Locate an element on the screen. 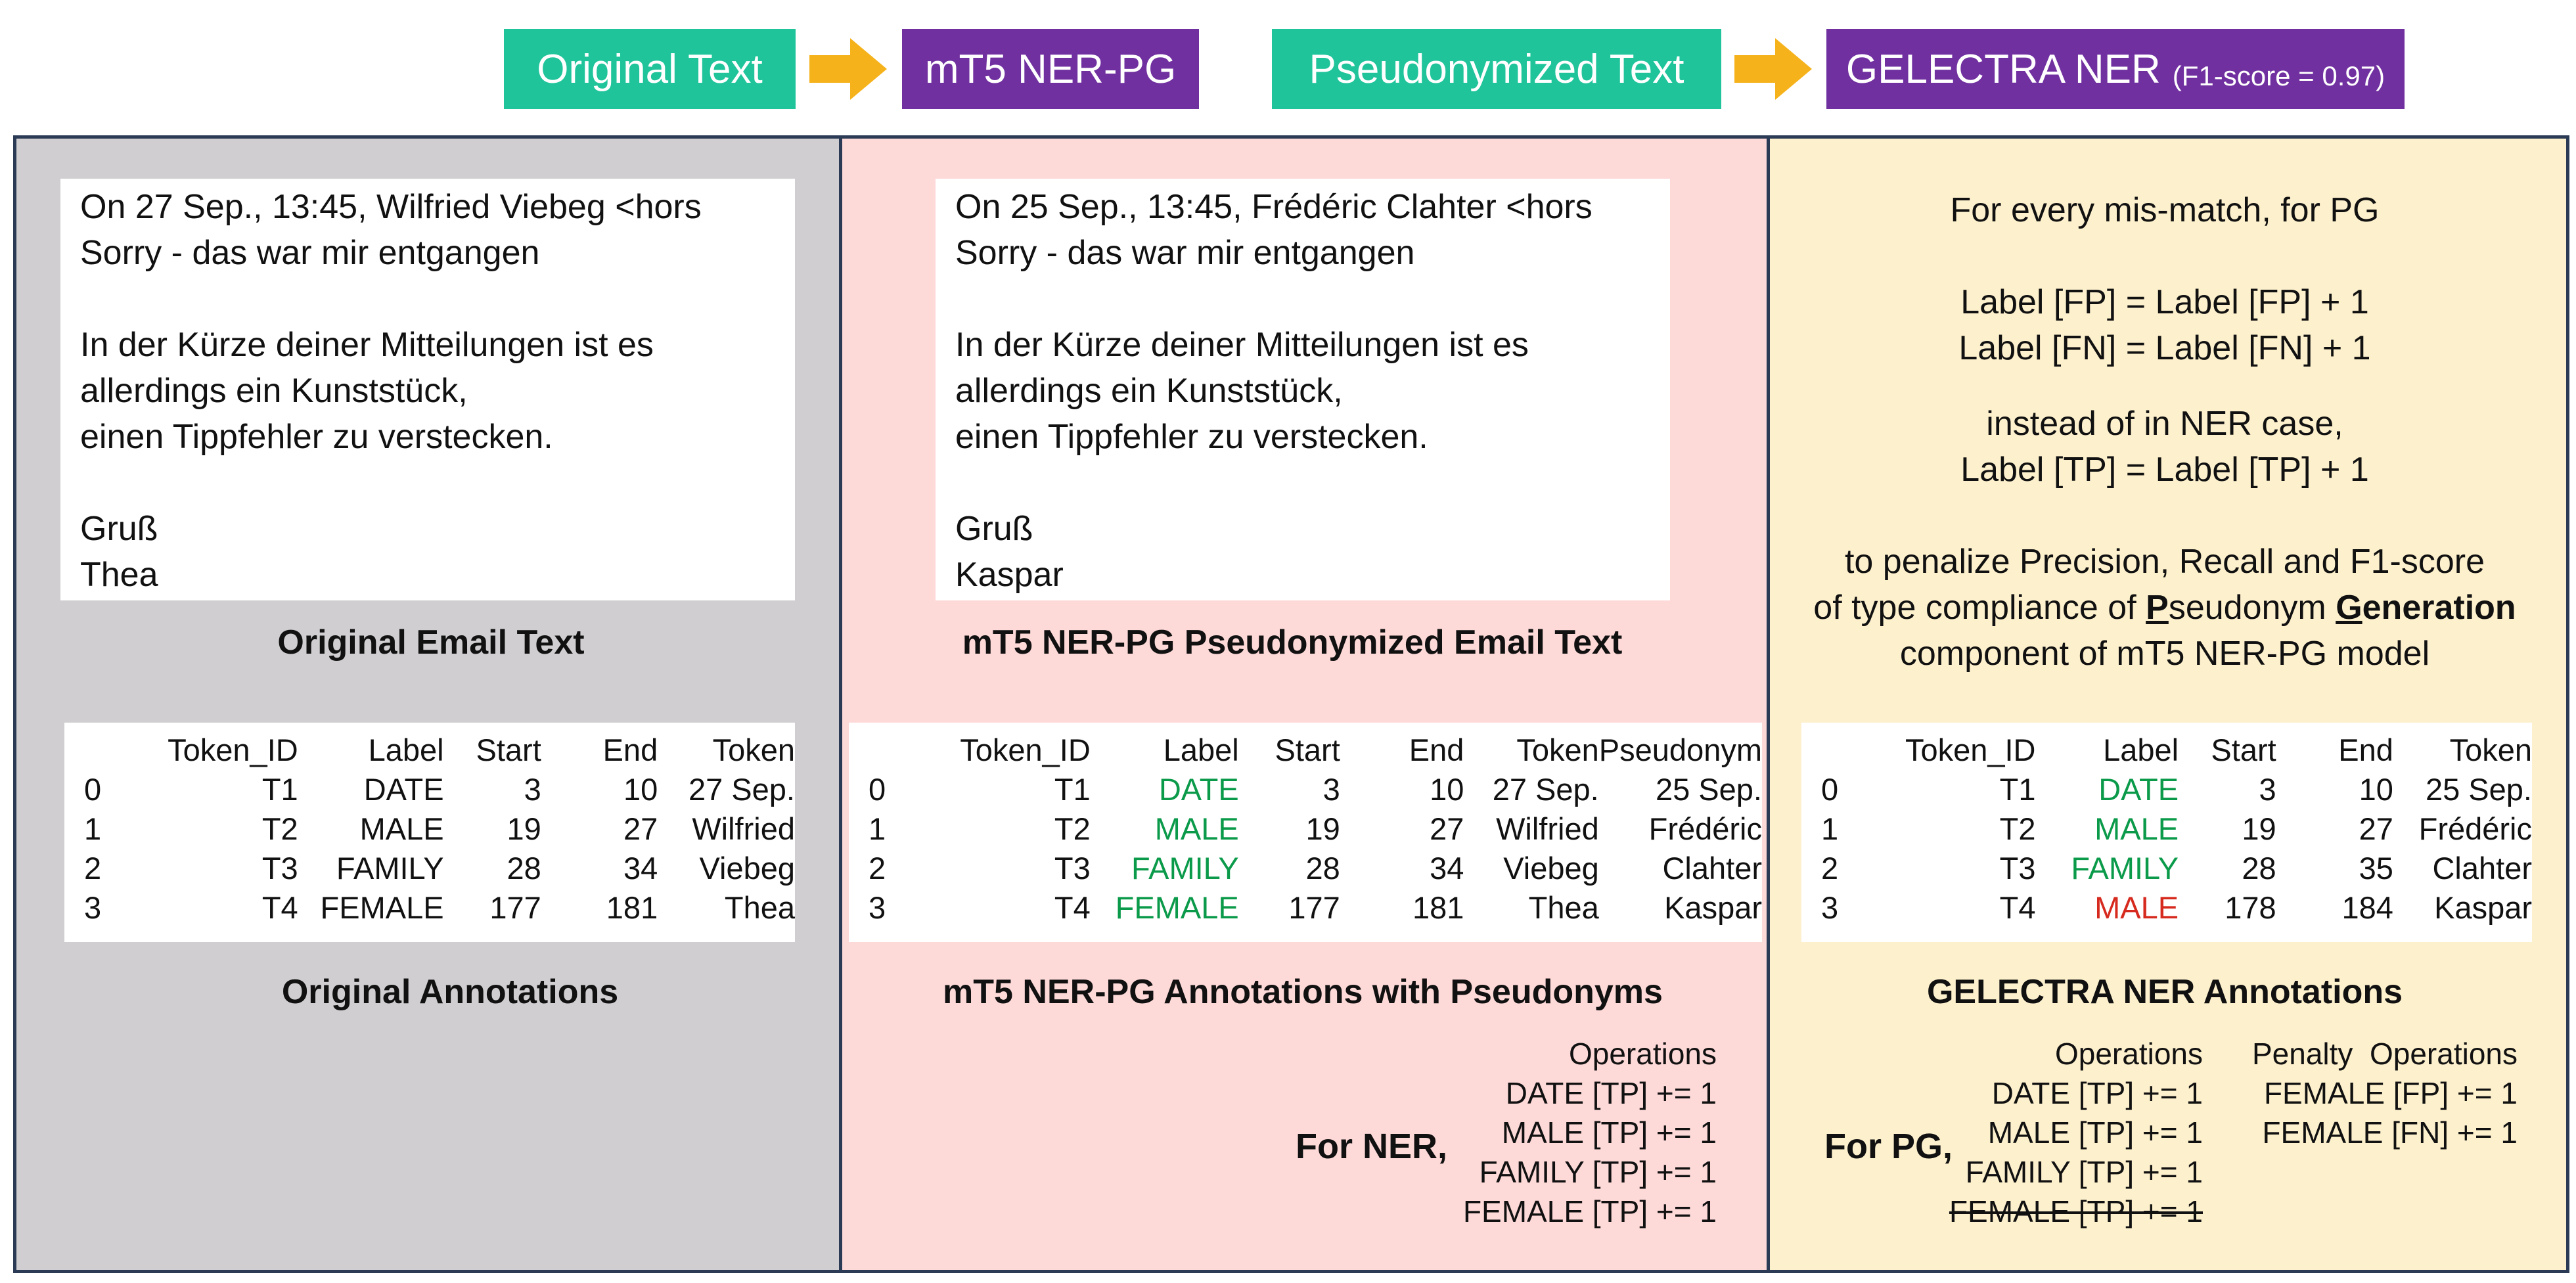 This screenshot has width=2576, height=1283. ner-rule-tp: Label [TP] = Label [TP] + 1 is located at coordinates (2164, 470).